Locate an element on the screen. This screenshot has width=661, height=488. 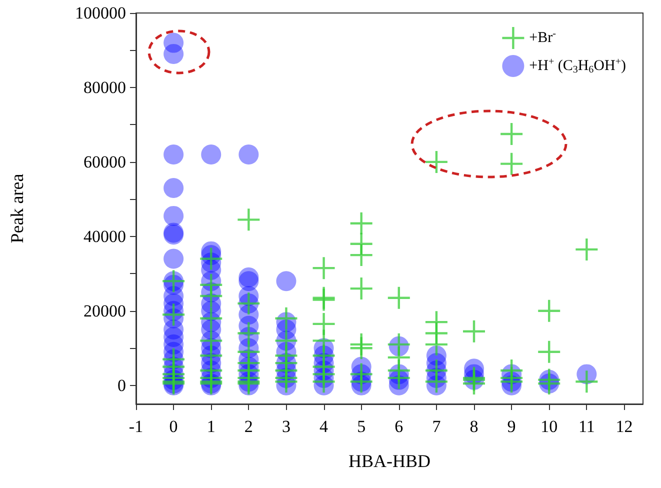
y-tick-label: 80000 is located at coordinates (105, 87).